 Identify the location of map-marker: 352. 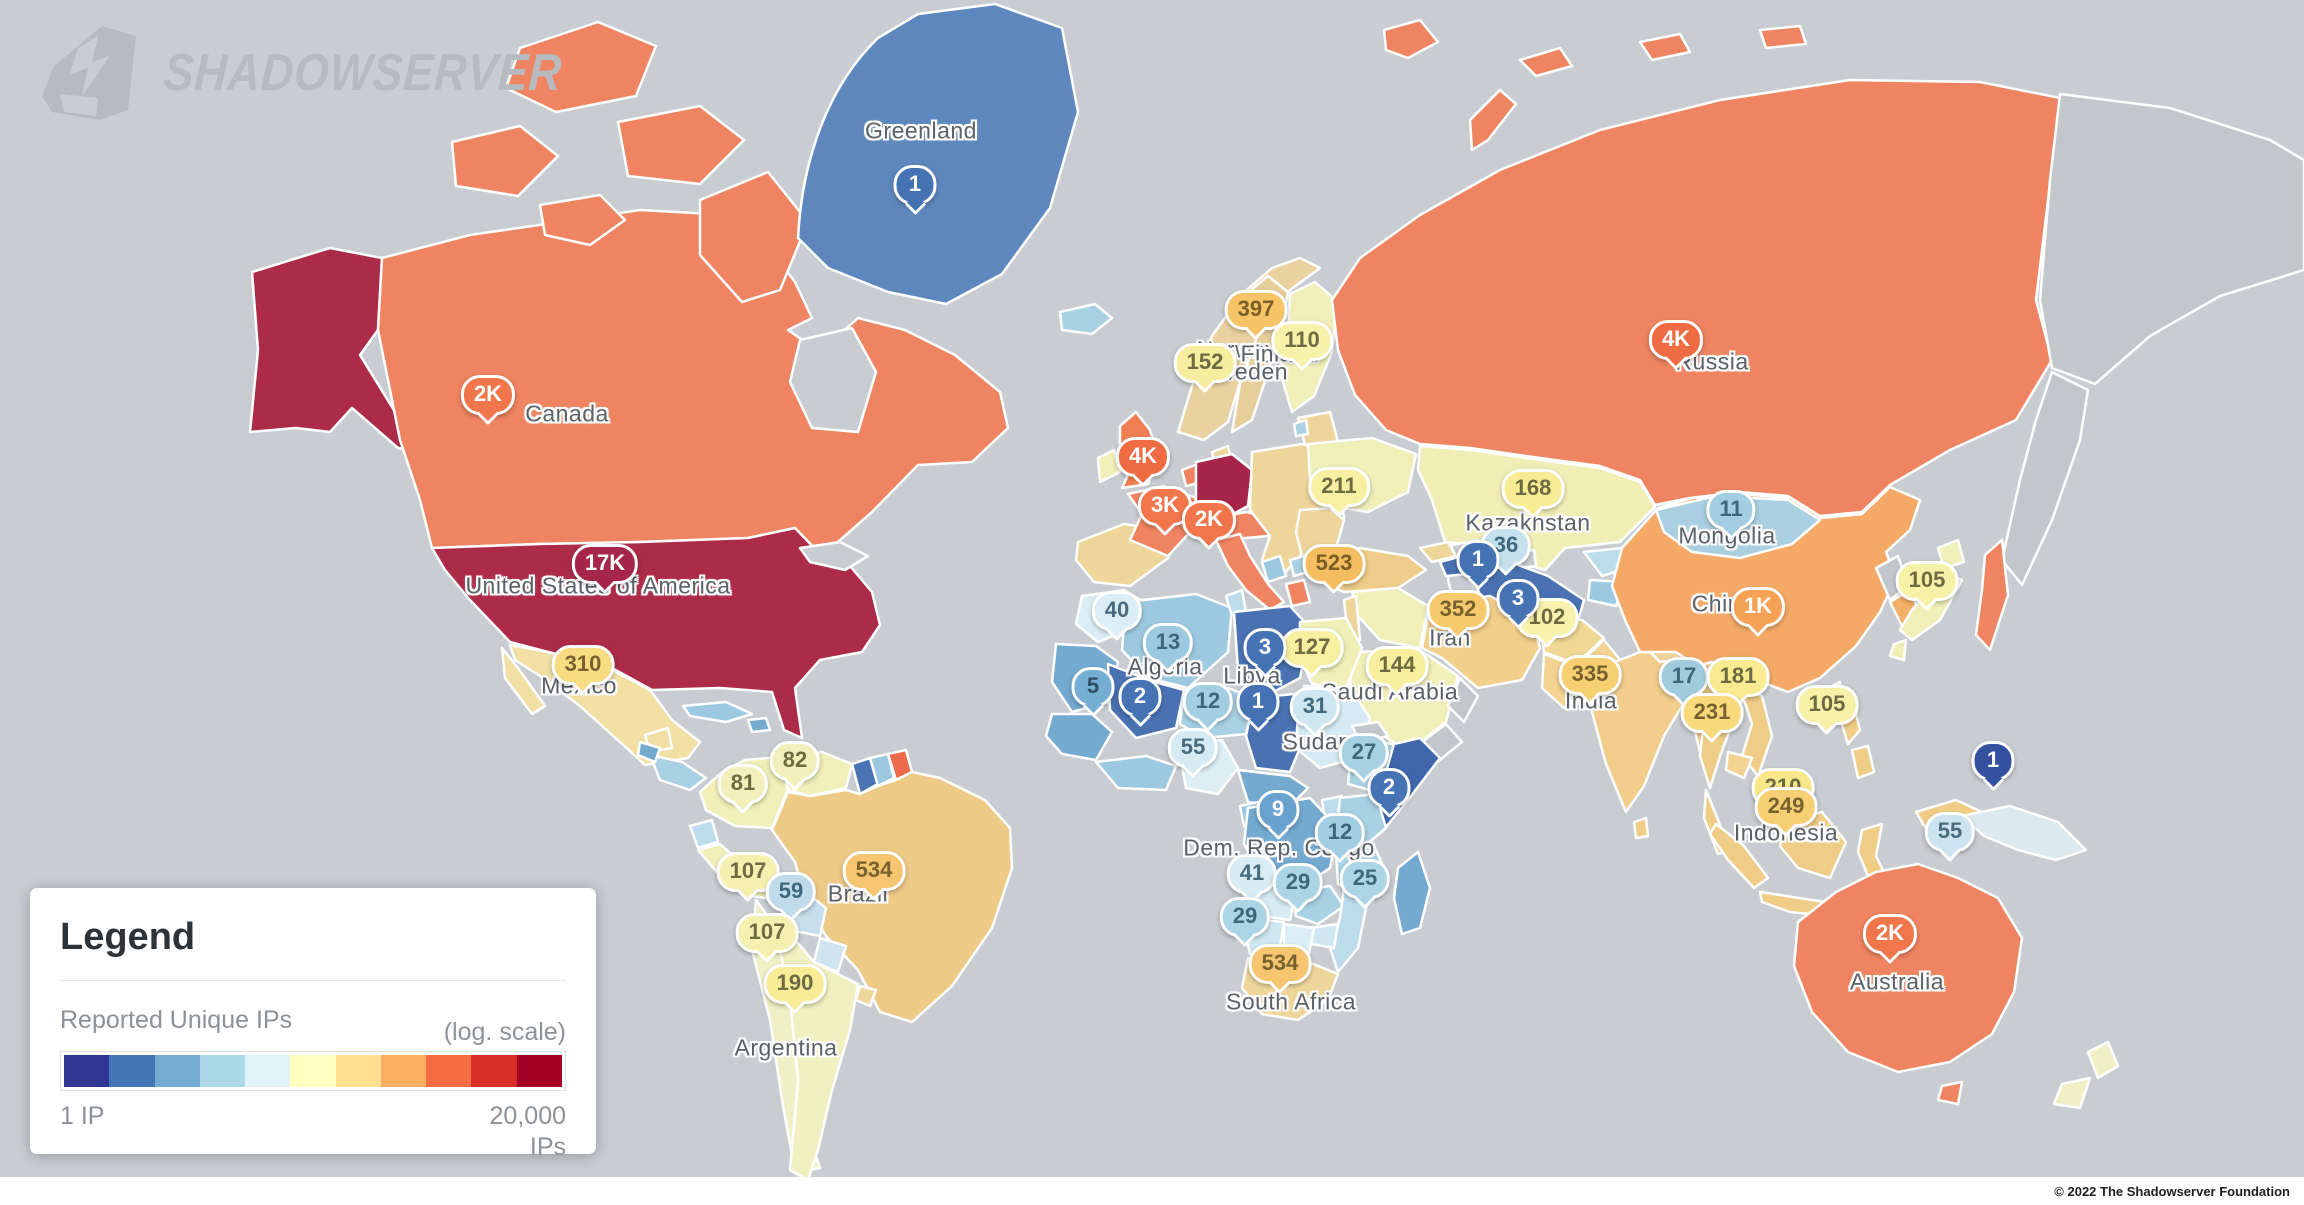
(1458, 610).